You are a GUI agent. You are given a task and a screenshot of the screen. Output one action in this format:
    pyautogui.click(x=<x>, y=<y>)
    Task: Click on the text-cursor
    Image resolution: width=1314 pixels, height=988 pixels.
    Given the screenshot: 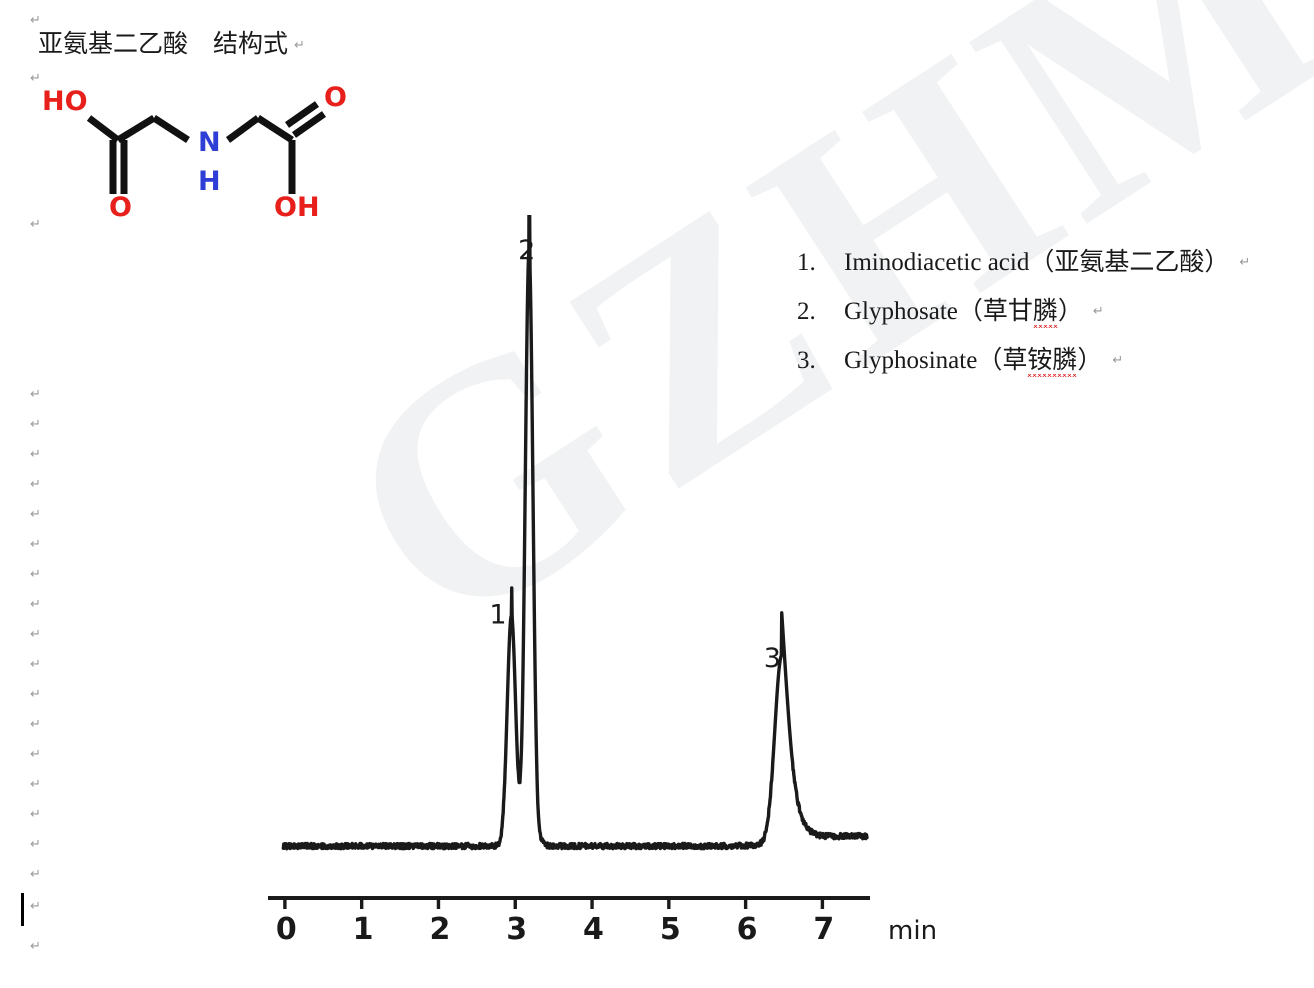 What is the action you would take?
    pyautogui.click(x=22, y=909)
    